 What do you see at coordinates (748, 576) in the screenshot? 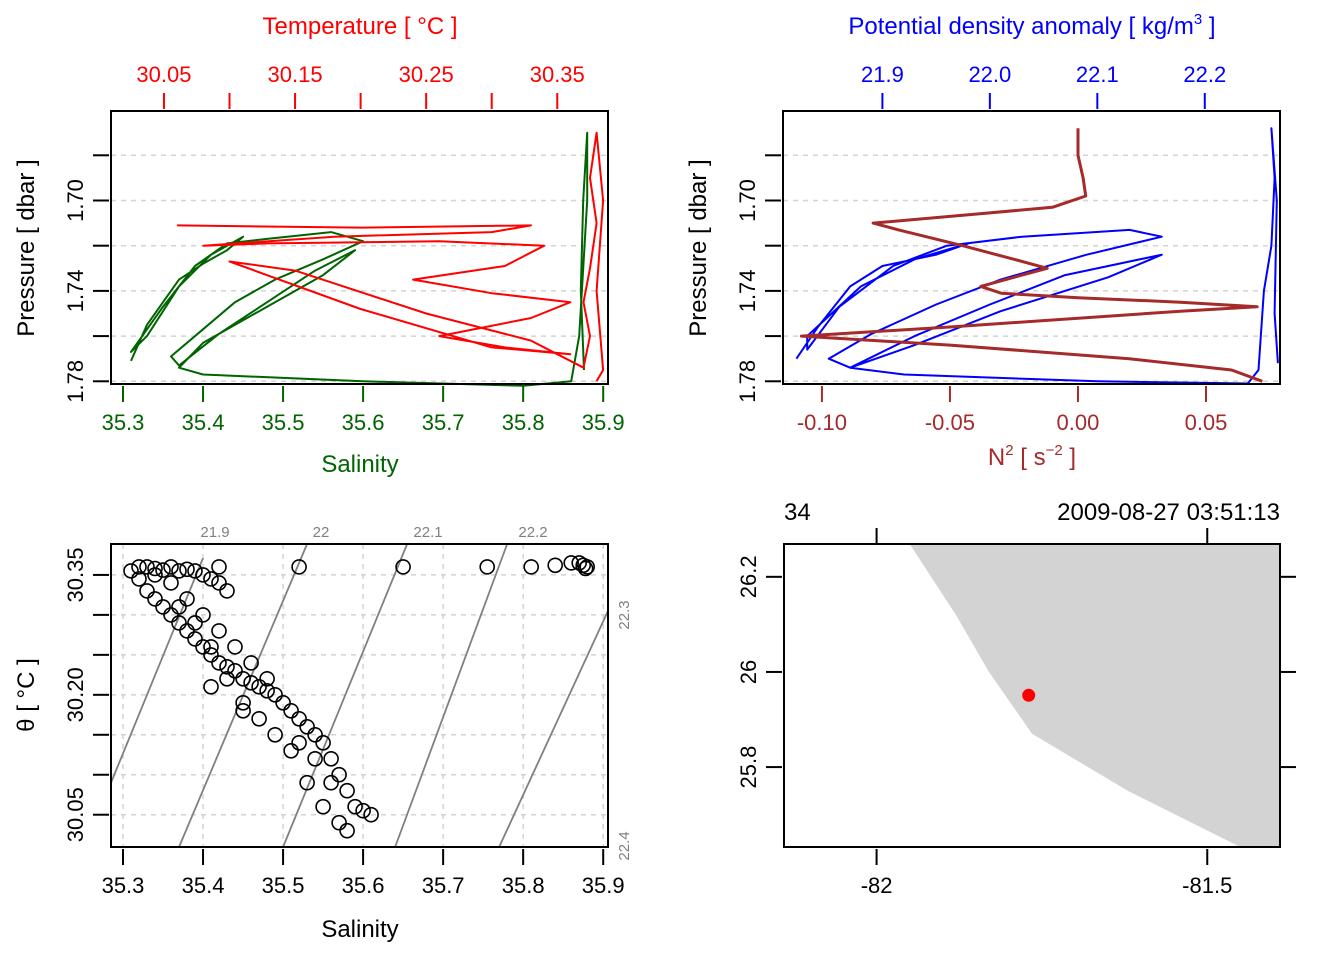
I see `p4-lat-tick-label-2: 26.2` at bounding box center [748, 576].